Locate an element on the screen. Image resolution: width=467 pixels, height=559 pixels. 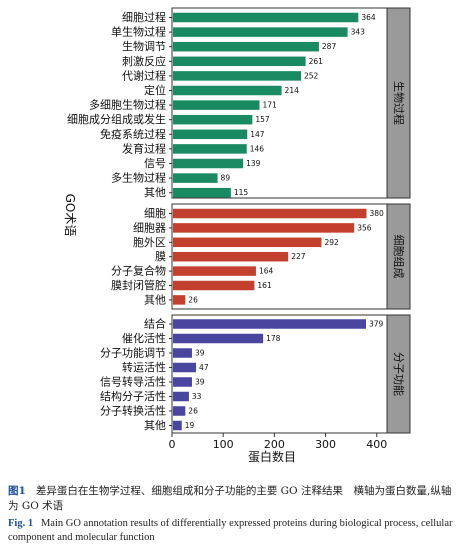
caption-zh-label: 图1 is located at coordinates (17, 491).